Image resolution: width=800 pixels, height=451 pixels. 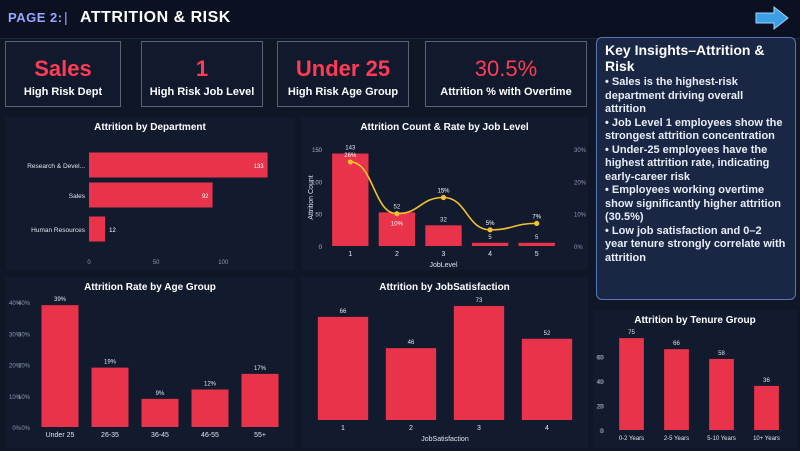 I want to click on y-tick-label: 50, so click(x=318, y=216).